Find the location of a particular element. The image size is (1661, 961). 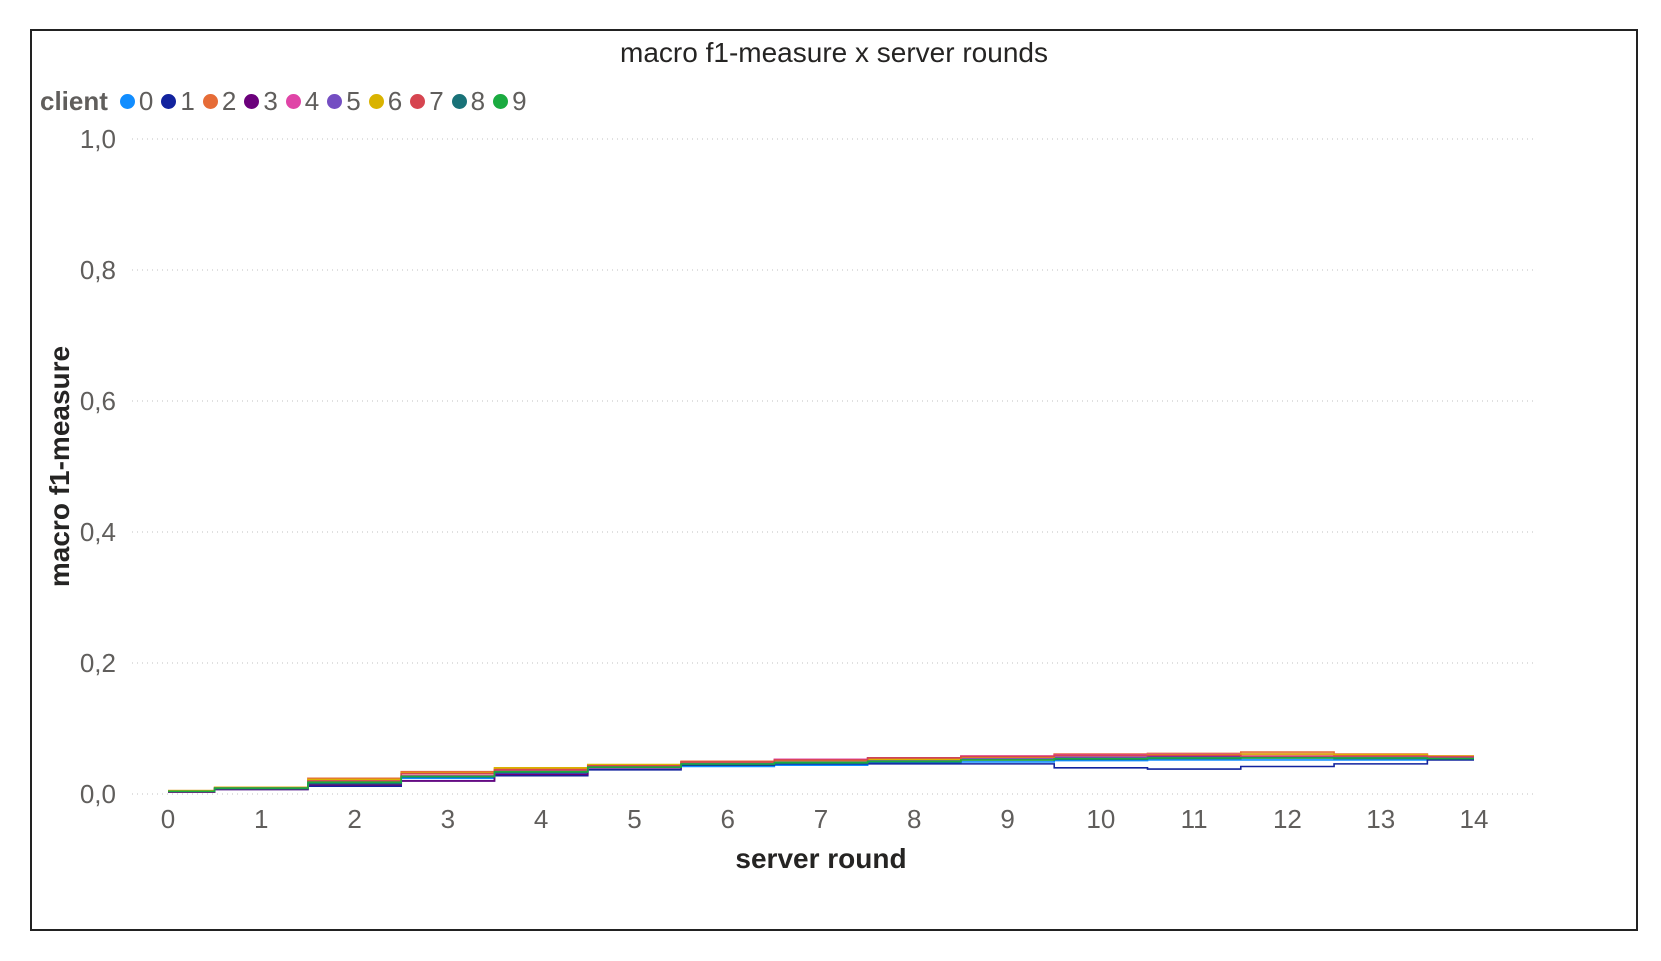

legend-item-7: 7 is located at coordinates (427, 101).